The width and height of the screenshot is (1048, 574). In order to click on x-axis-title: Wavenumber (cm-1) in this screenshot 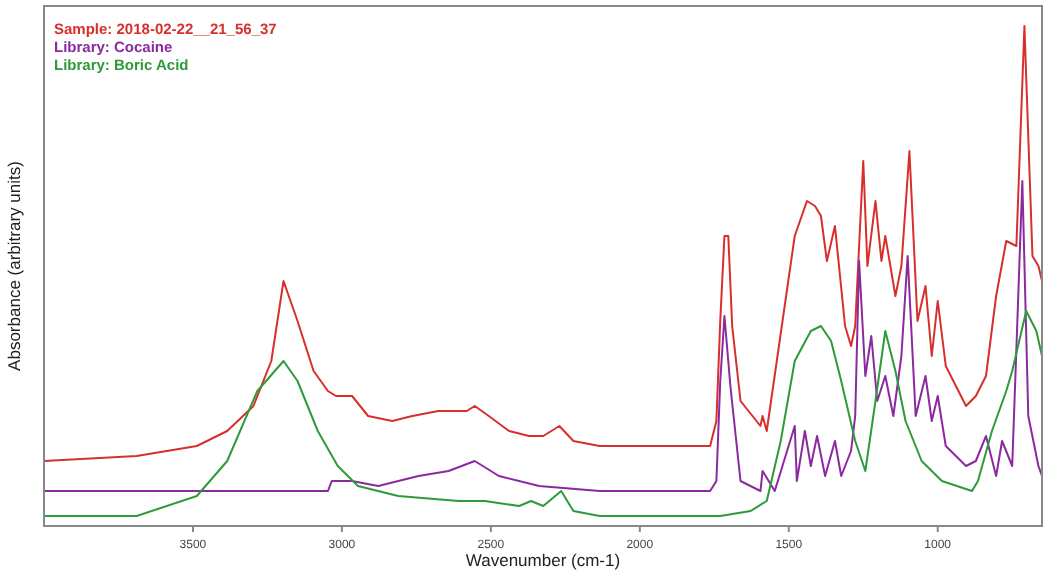, I will do `click(543, 560)`.